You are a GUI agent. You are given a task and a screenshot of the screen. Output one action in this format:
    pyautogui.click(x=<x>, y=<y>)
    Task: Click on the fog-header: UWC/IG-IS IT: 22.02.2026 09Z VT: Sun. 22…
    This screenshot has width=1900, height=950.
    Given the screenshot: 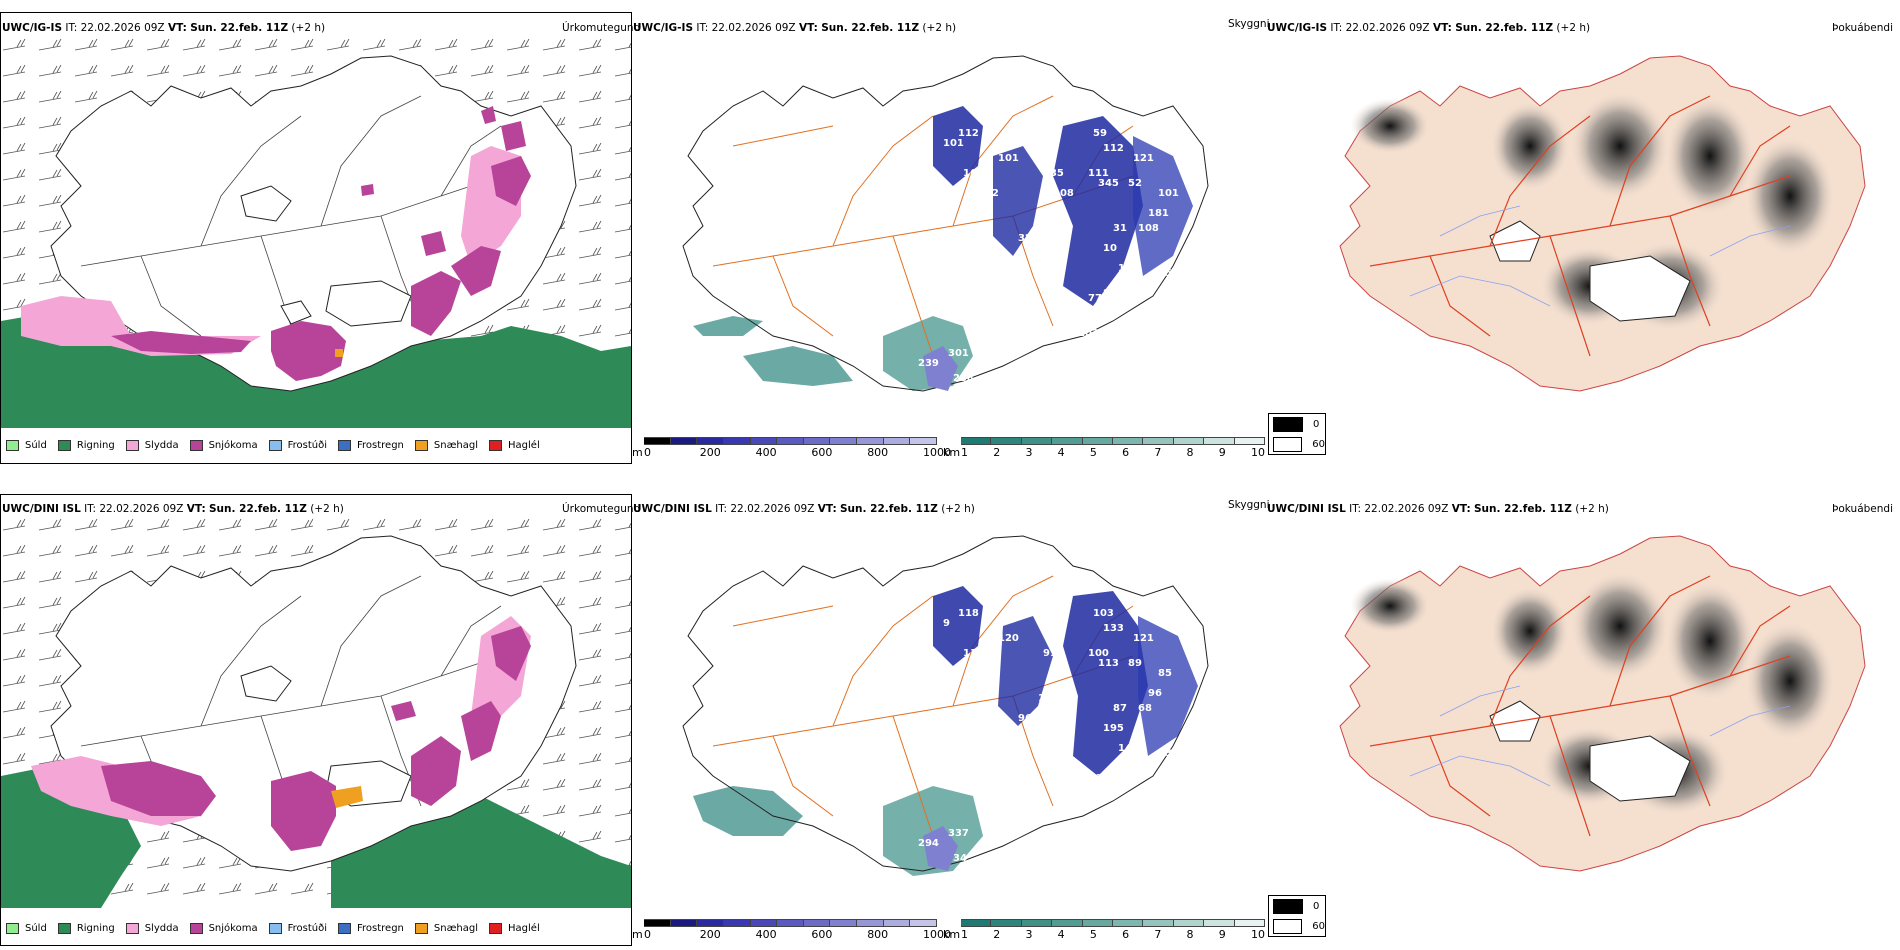 What is the action you would take?
    pyautogui.click(x=1428, y=28)
    